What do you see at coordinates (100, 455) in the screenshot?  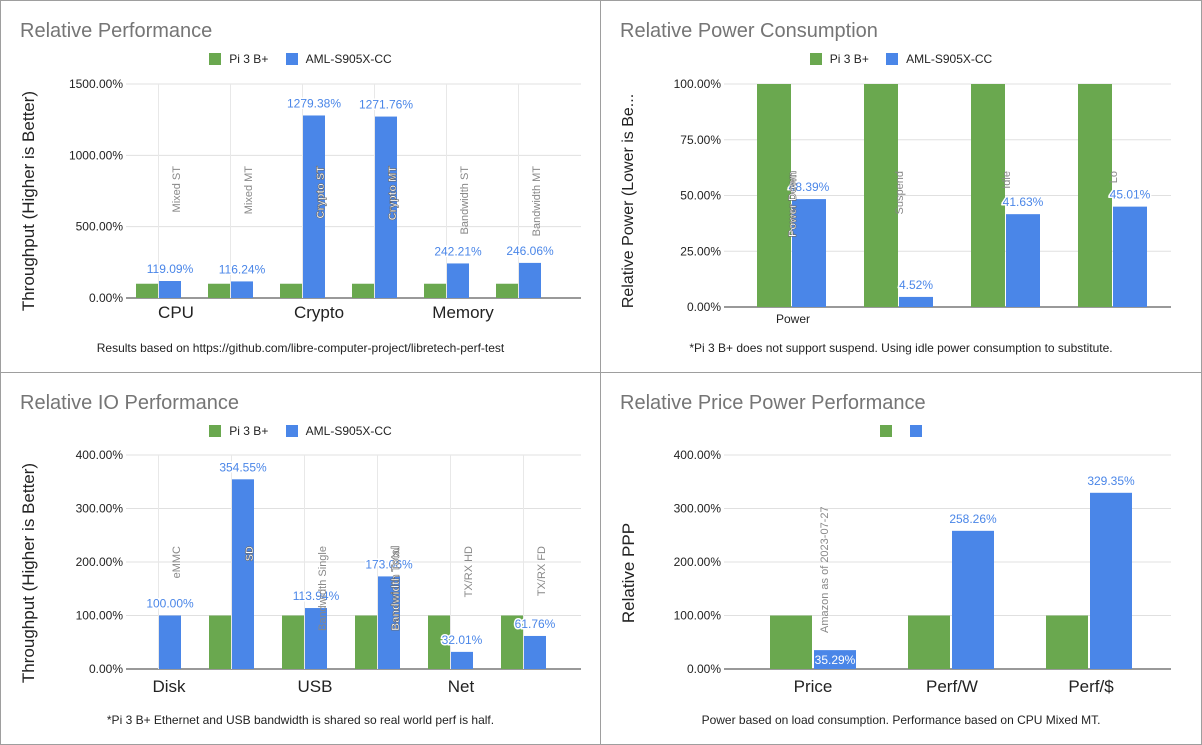 I see `y-tick-label: 400.00%` at bounding box center [100, 455].